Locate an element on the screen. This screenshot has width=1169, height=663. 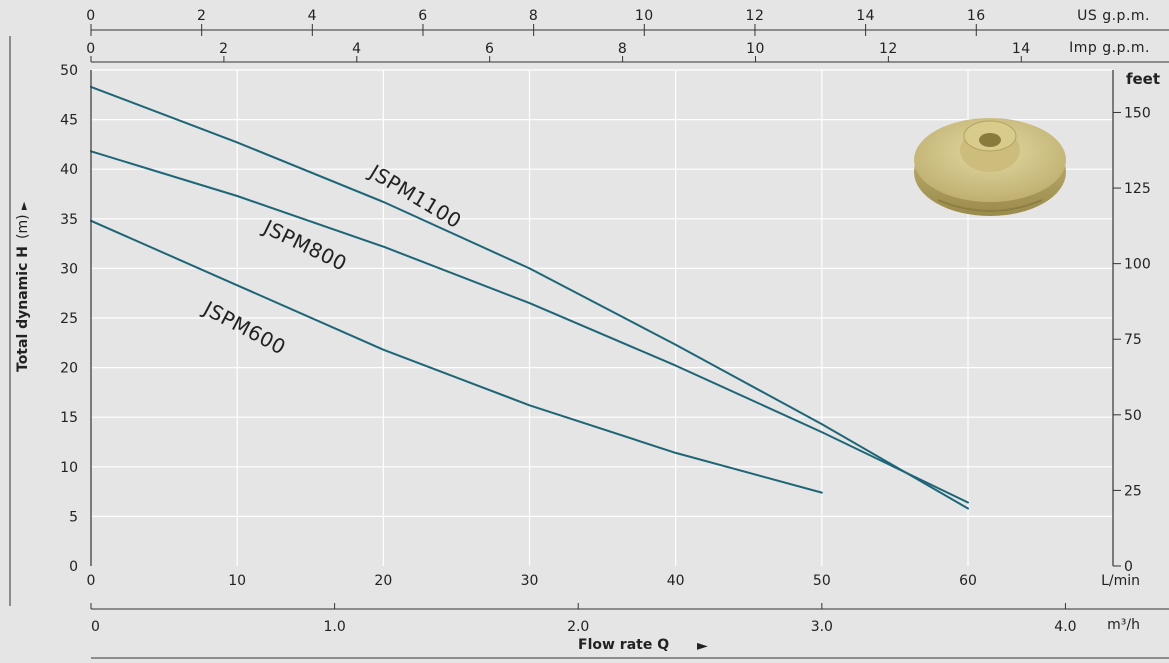
impeller-icon is located at coordinates (990, 167).